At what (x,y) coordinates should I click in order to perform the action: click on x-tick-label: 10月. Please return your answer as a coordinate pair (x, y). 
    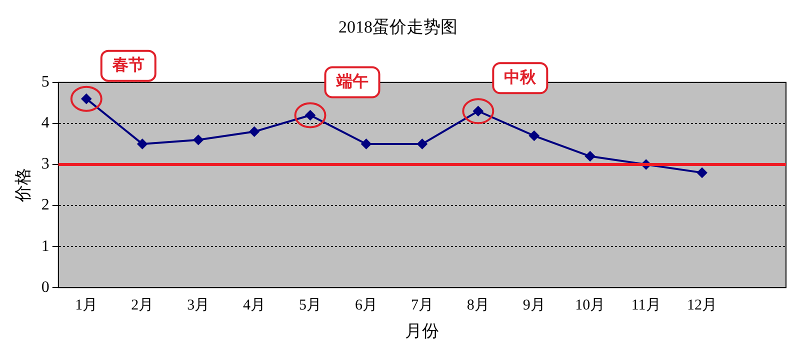
    Looking at the image, I should click on (590, 306).